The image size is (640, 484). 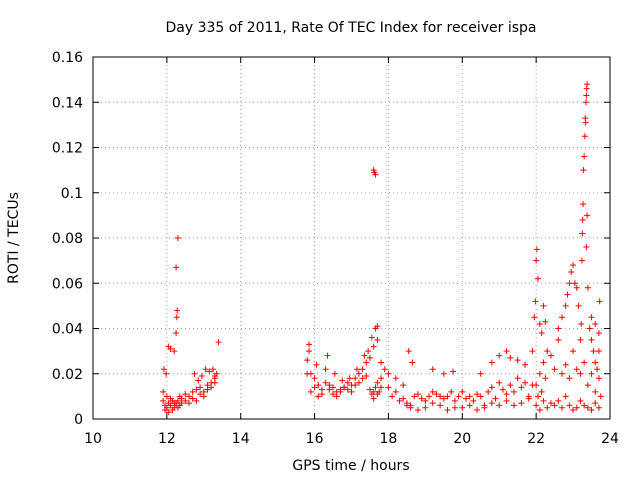 What do you see at coordinates (67, 239) in the screenshot?
I see `y-tick-label: 0.08` at bounding box center [67, 239].